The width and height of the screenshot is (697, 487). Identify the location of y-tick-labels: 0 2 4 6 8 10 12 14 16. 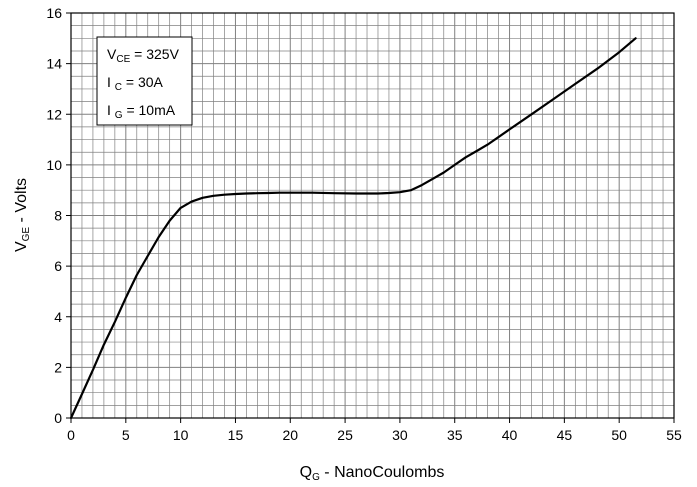
(58, 215).